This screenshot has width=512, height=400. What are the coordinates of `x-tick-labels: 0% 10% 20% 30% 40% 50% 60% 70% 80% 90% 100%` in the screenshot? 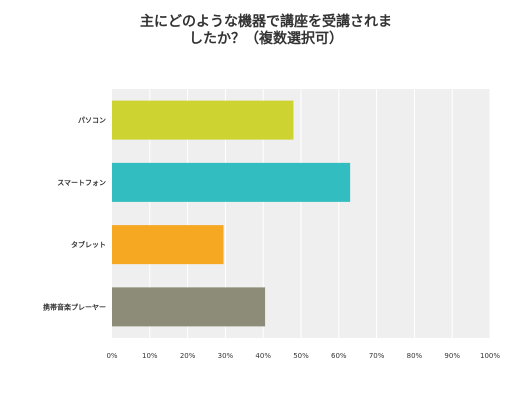 It's located at (303, 356).